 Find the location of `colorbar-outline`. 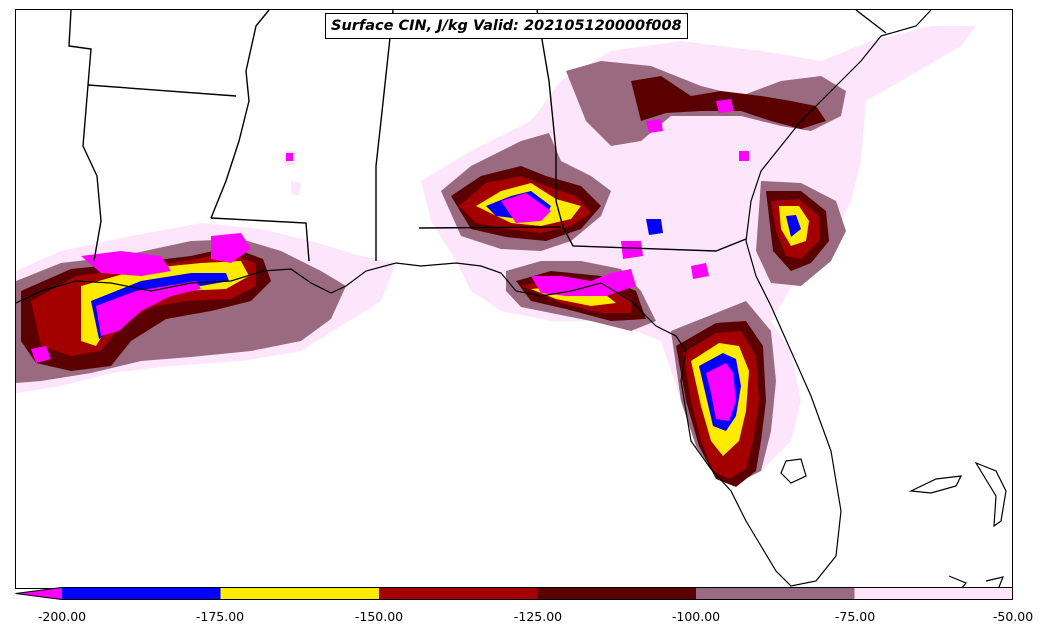

colorbar-outline is located at coordinates (514, 593).